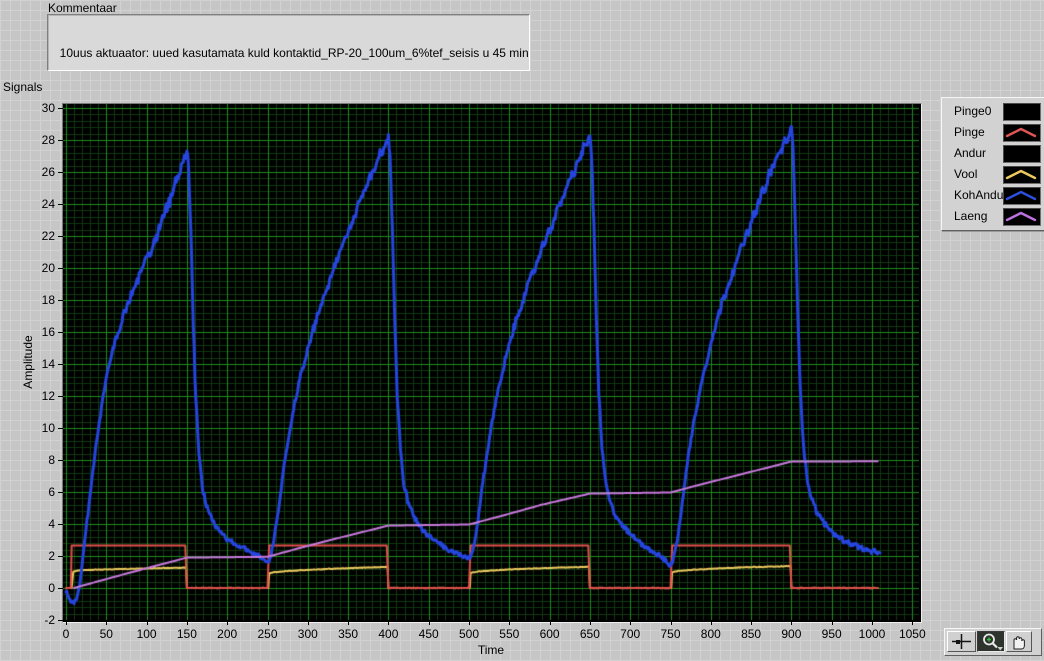 The image size is (1044, 661). I want to click on y-tick-label: 10, so click(48, 428).